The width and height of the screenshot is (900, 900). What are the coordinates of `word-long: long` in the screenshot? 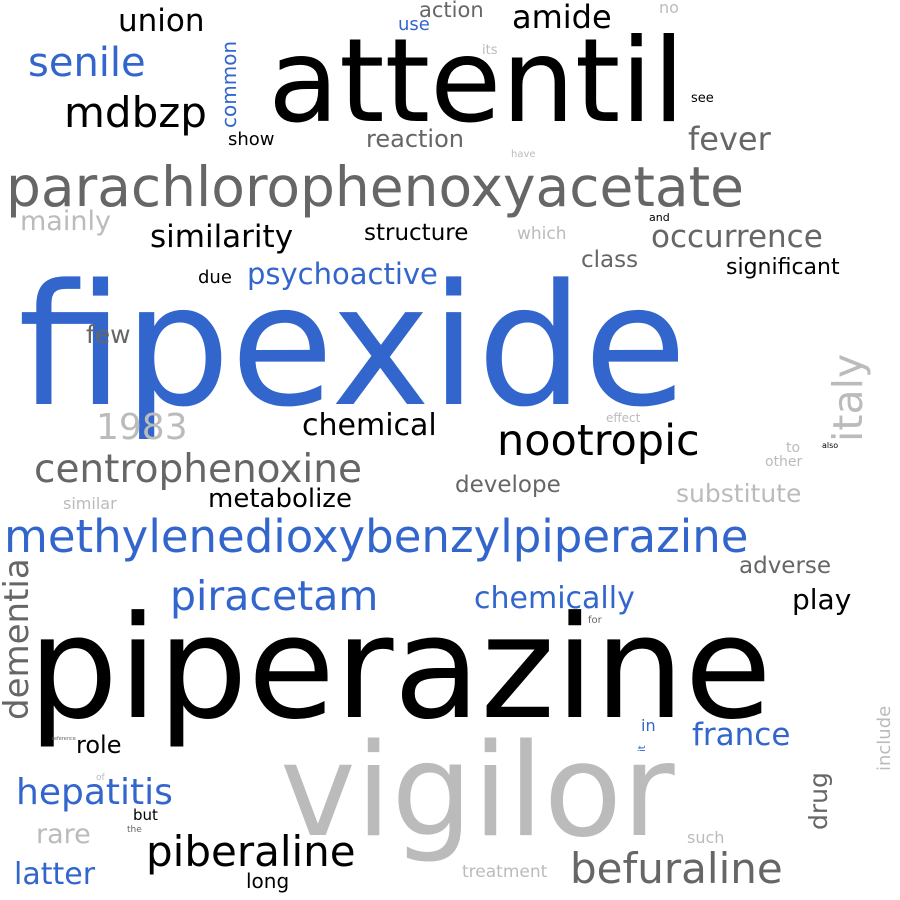 It's located at (268, 881).